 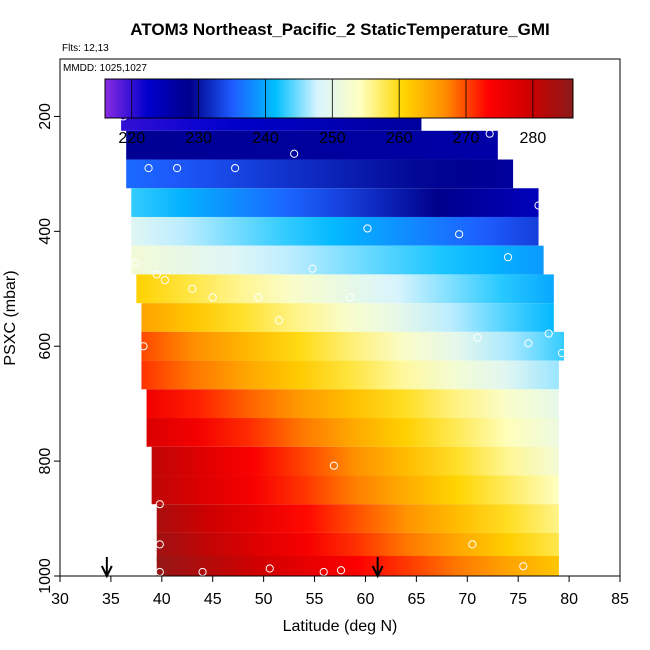 I want to click on x-tick-label: 70, so click(x=467, y=599).